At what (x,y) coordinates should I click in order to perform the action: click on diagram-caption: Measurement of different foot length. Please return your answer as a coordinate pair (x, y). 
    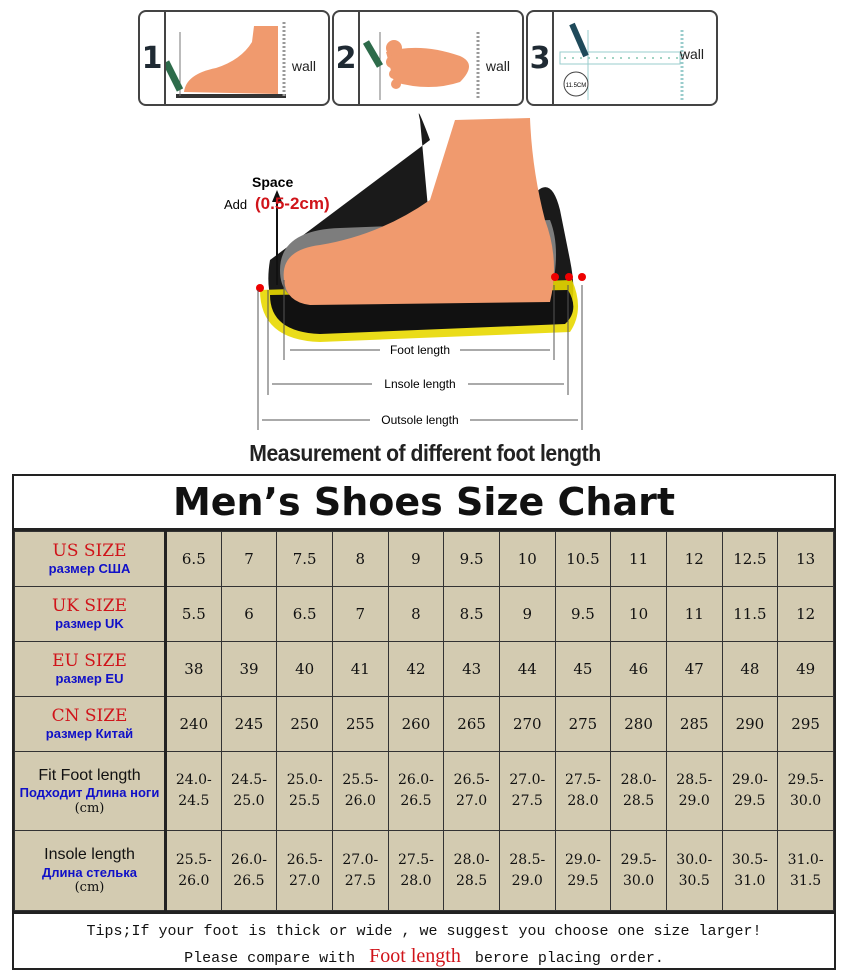
    Looking at the image, I should click on (425, 453).